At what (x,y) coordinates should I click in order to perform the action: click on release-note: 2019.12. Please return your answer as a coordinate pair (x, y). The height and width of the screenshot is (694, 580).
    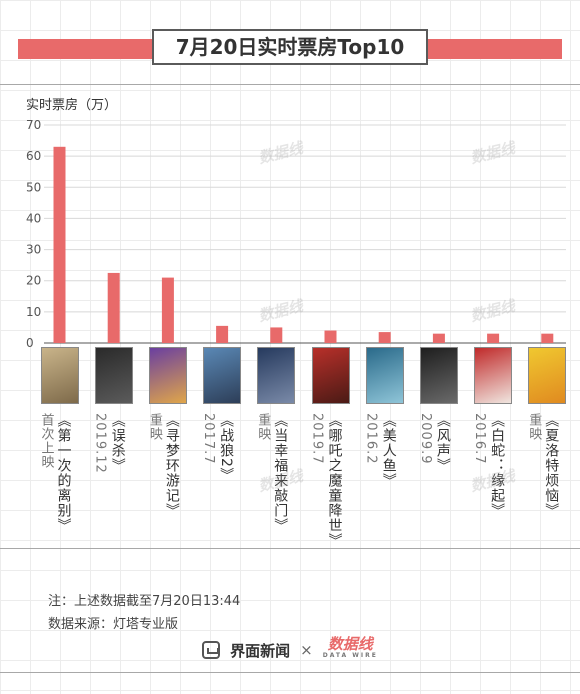
    Looking at the image, I should click on (100, 443).